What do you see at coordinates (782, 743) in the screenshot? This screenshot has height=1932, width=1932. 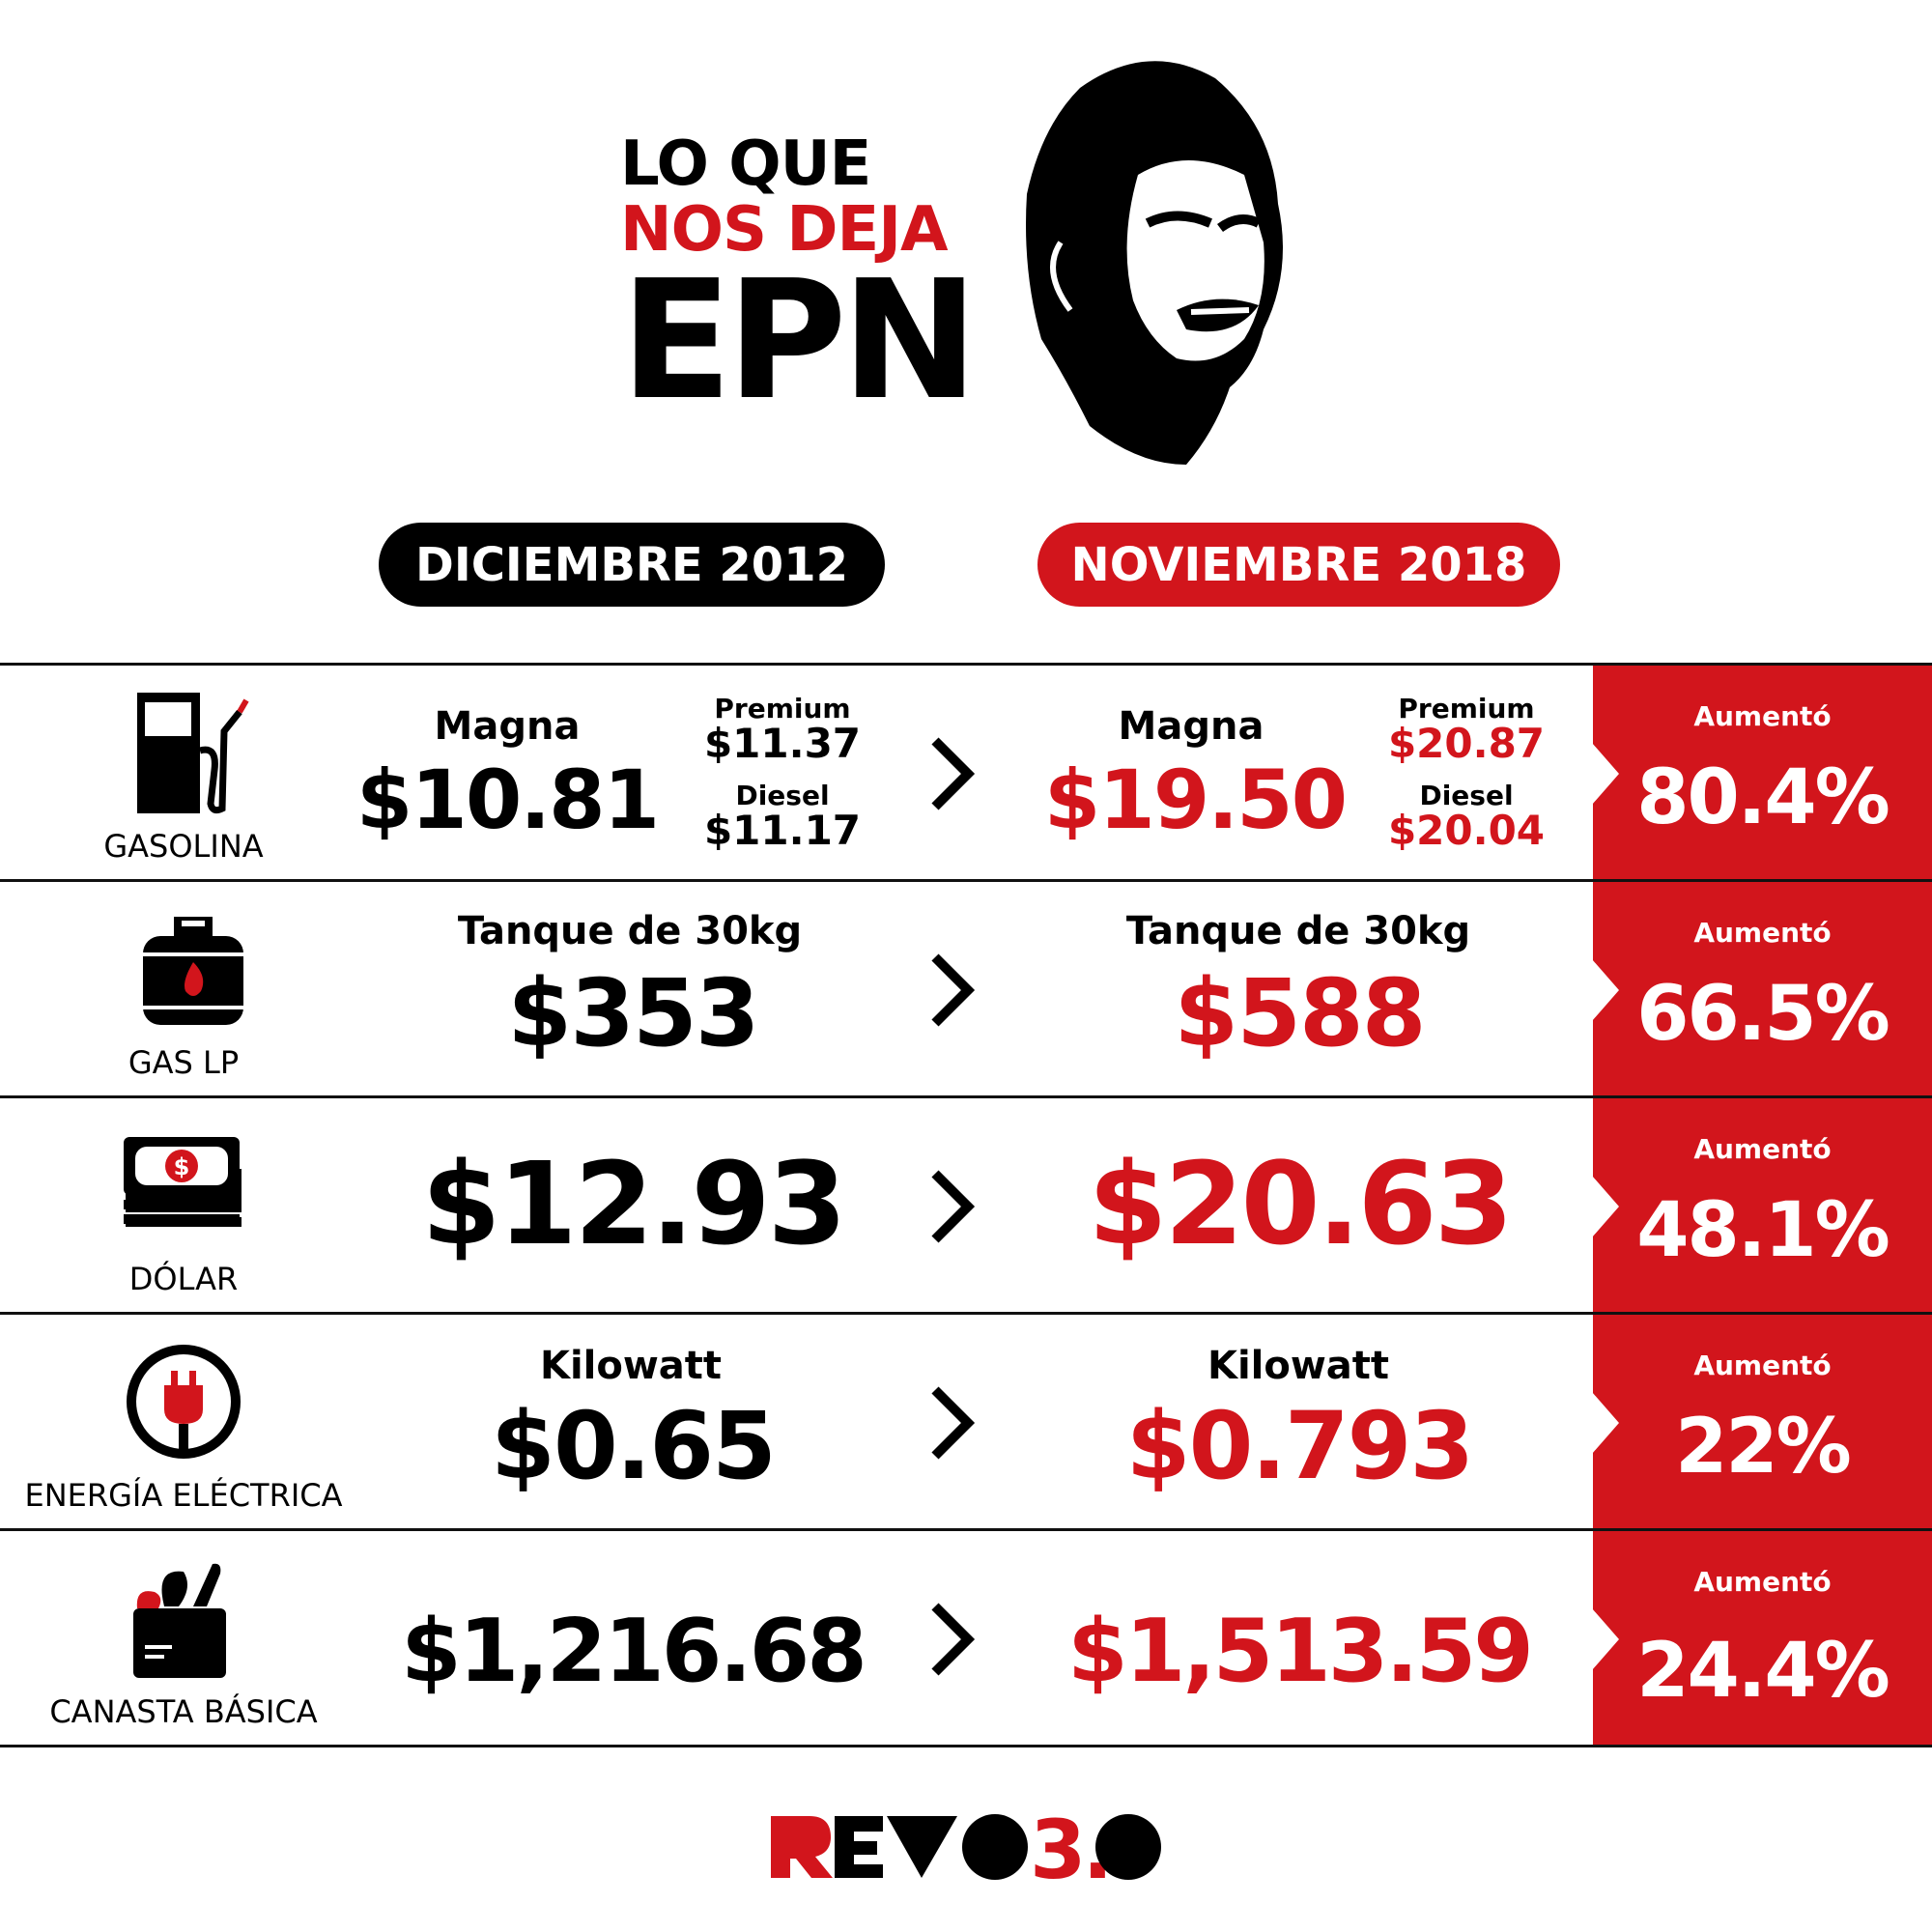 I see `premium-price-before: $11.37` at bounding box center [782, 743].